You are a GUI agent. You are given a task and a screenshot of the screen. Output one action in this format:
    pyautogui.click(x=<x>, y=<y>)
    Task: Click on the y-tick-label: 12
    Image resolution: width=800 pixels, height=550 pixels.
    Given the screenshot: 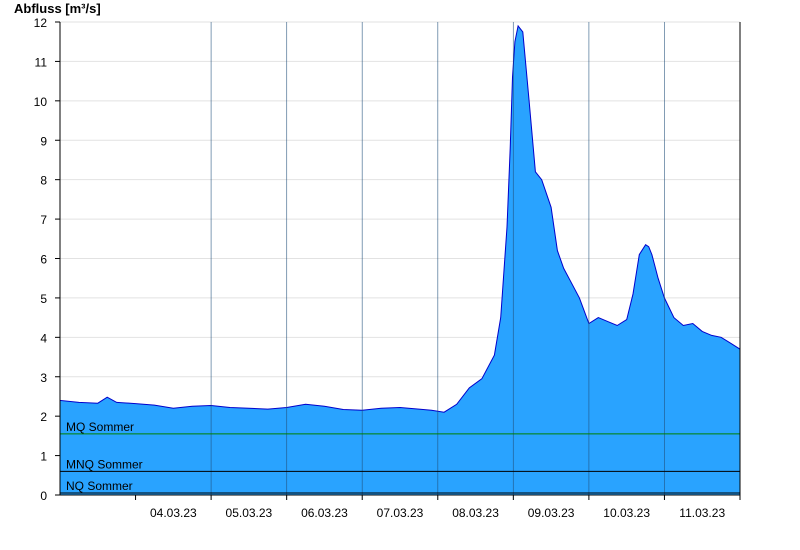 What is the action you would take?
    pyautogui.click(x=41, y=23)
    